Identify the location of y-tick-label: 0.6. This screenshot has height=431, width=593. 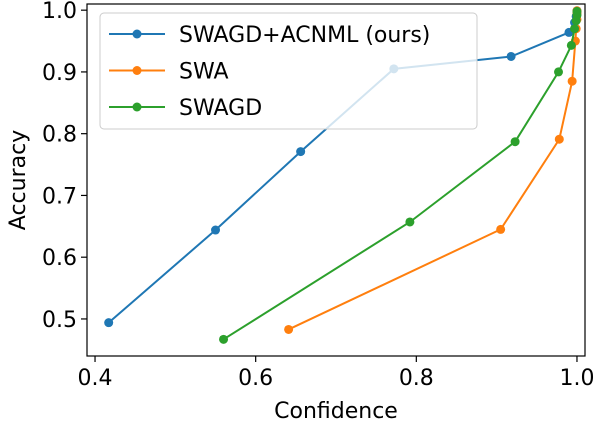
(59, 258).